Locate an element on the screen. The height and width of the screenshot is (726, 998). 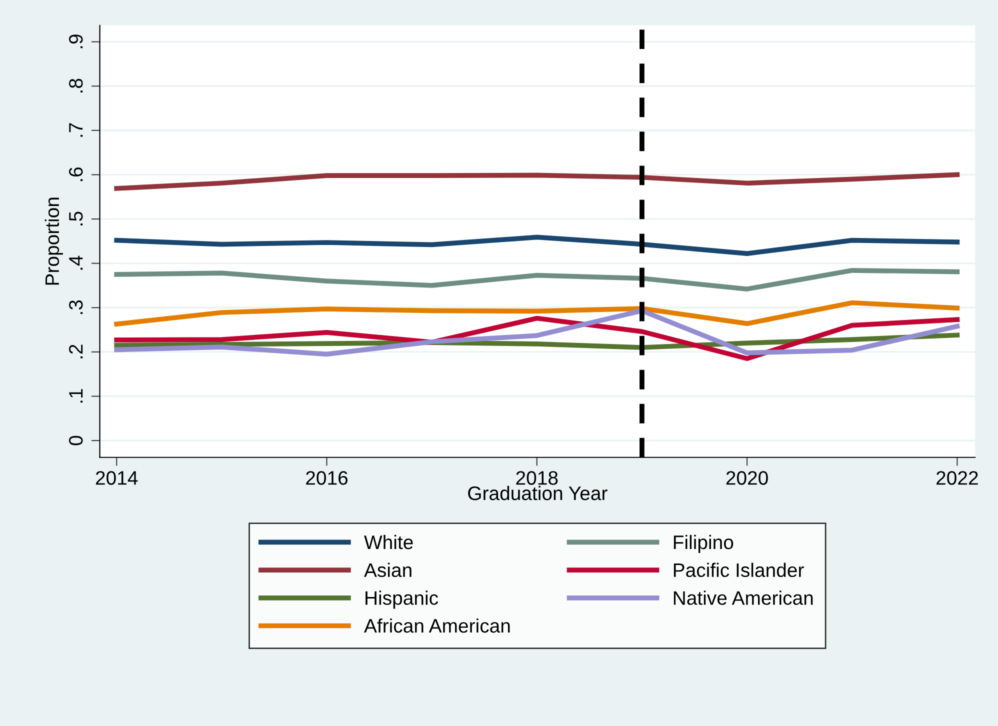
x-tick-label: 2020 is located at coordinates (747, 478).